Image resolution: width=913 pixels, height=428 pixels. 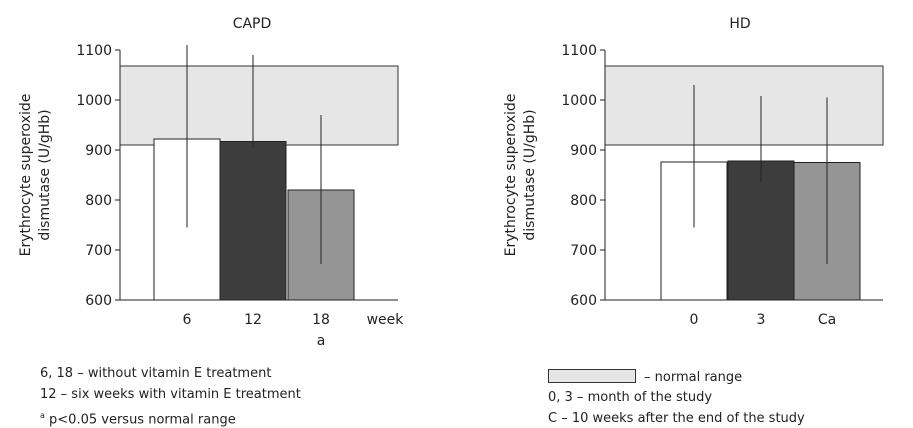 I want to click on hd-y-tick-label-1100: 1100, so click(x=579, y=51).